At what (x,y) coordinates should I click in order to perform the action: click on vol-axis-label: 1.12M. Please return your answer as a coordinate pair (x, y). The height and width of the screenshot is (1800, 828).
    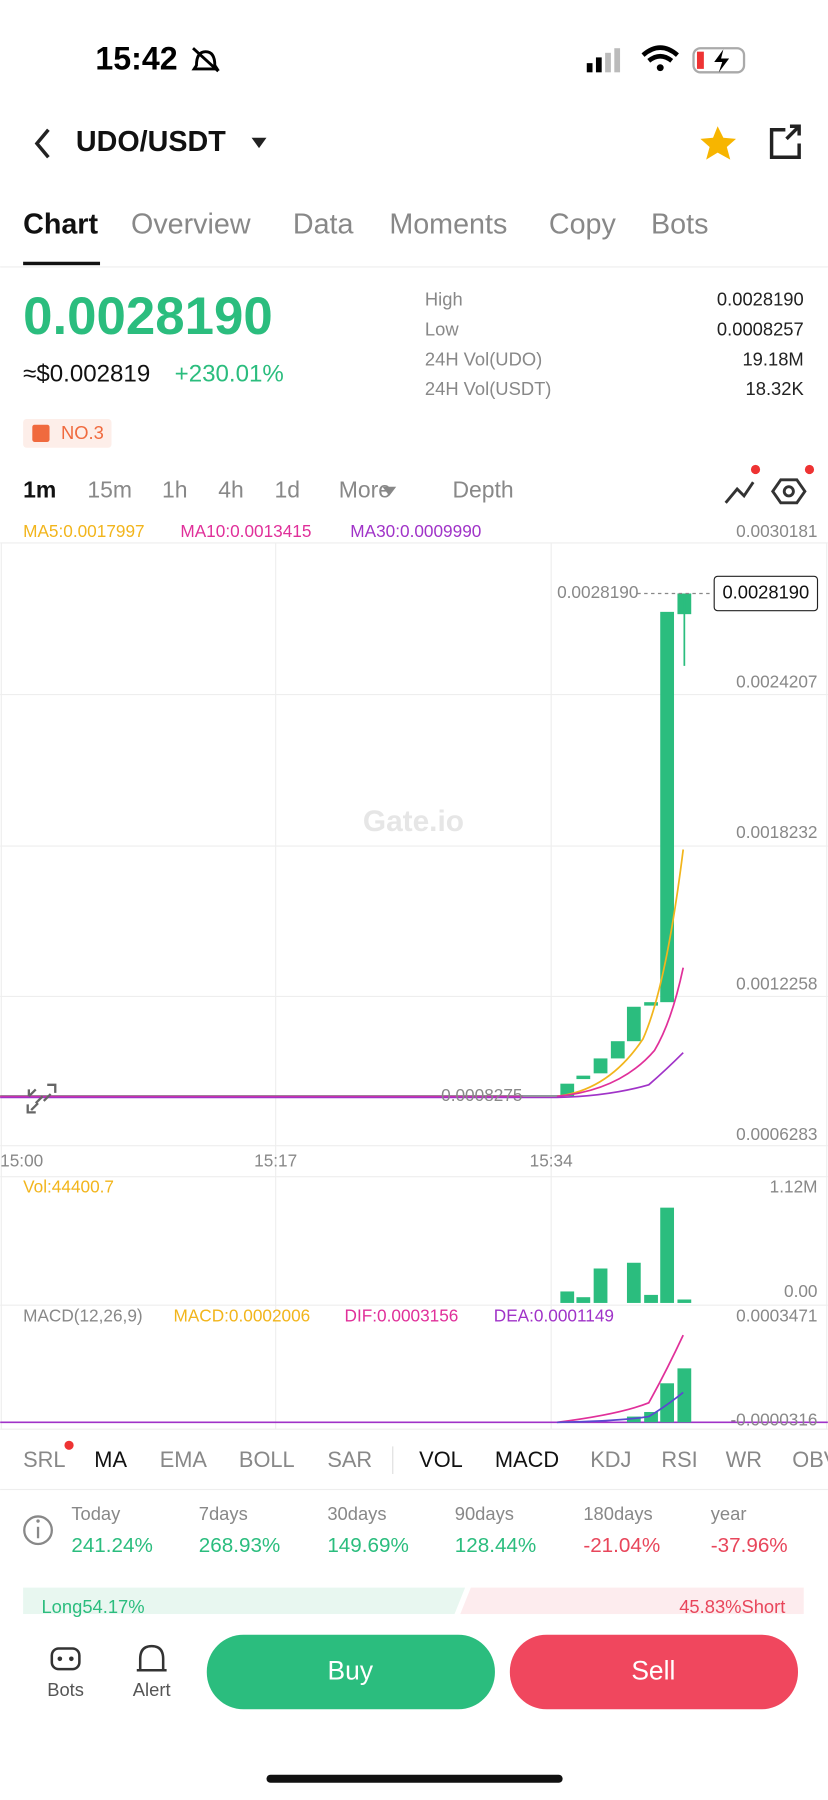
    Looking at the image, I should click on (794, 1187).